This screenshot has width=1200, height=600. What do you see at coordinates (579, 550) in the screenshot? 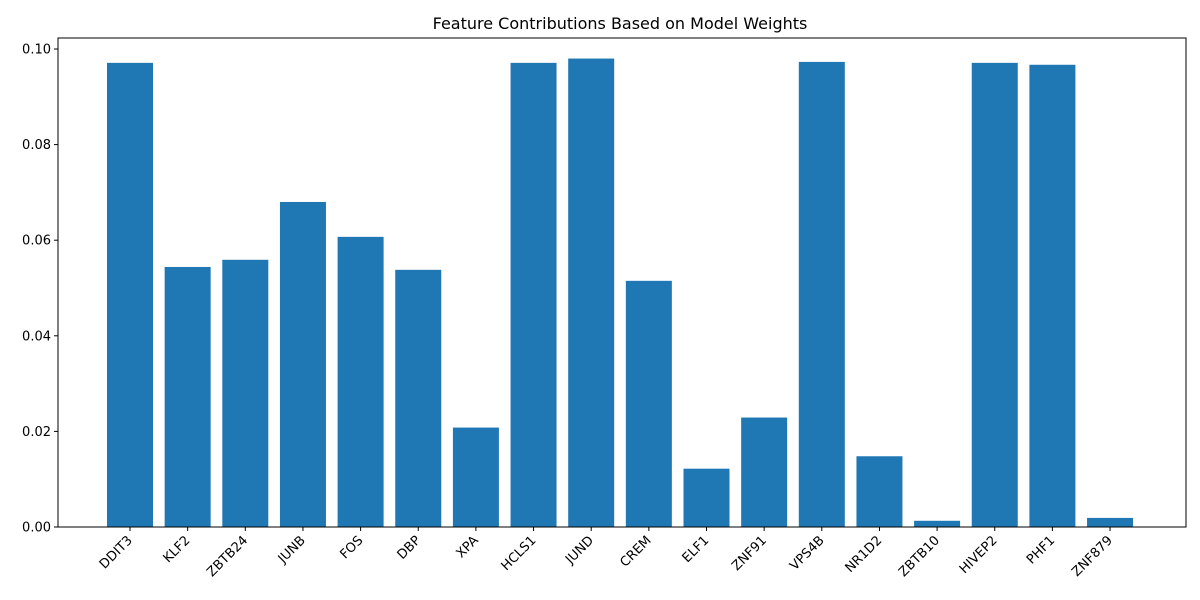
I see `x-tick-label: JUND` at bounding box center [579, 550].